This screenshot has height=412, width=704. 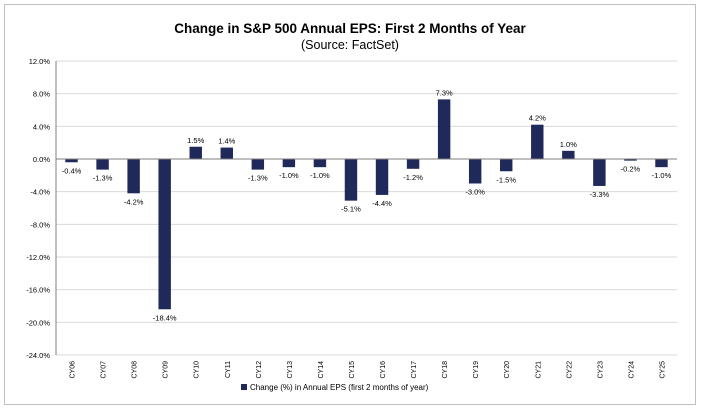 I want to click on x-tick-label: CY12, so click(x=259, y=370).